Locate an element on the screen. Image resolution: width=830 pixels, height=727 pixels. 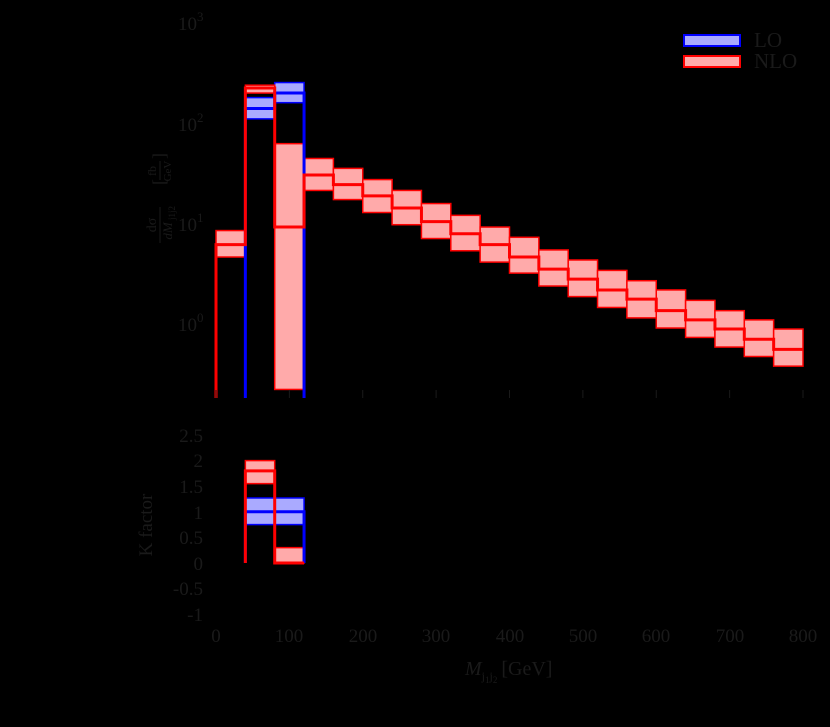
y-tick-1e2: 10² is located at coordinates (191, 123).